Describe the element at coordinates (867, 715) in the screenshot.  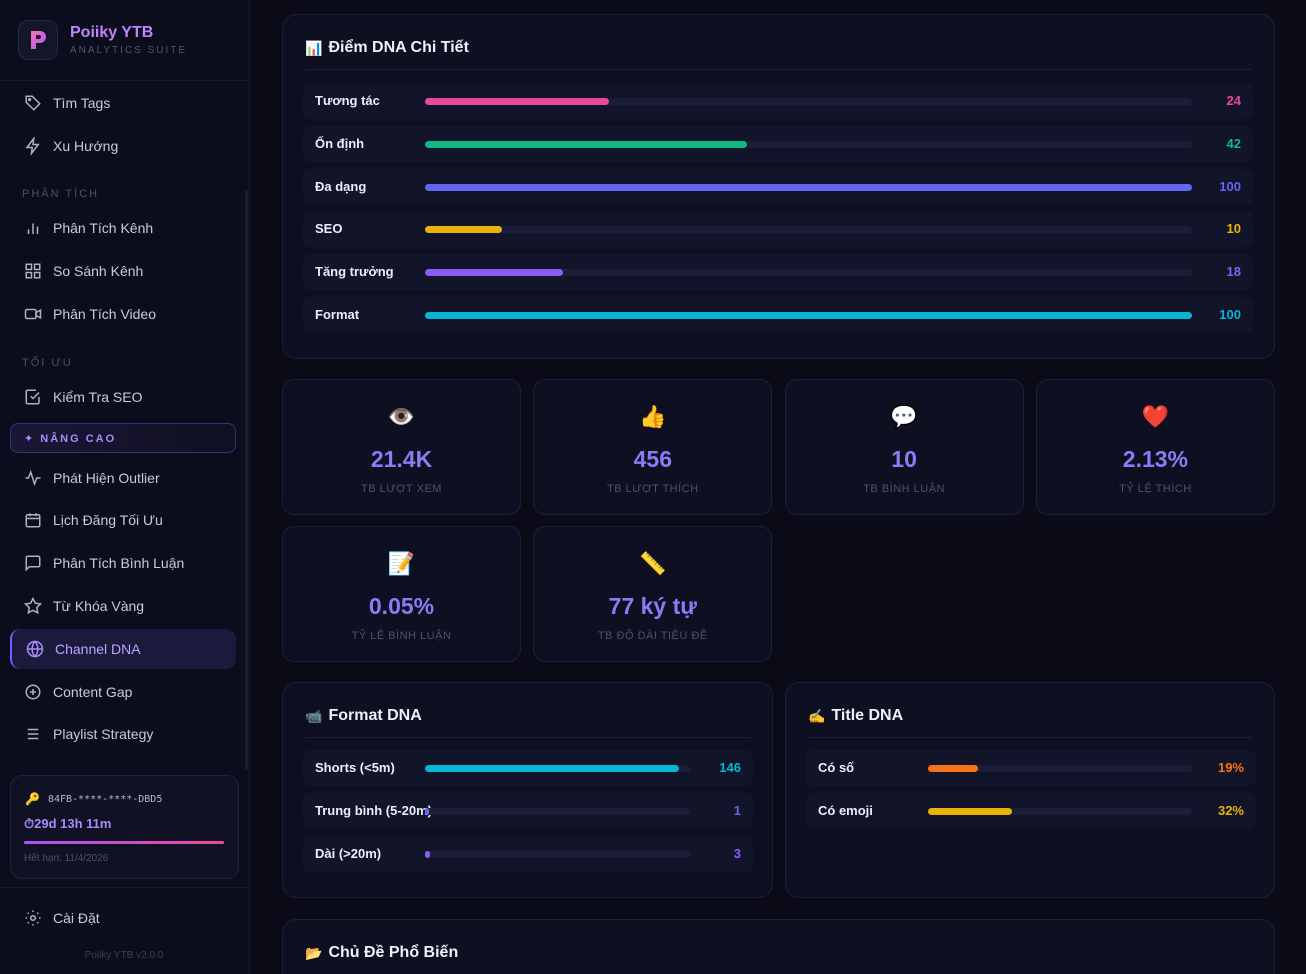
I see `title-dna-title: Title DNA` at that location.